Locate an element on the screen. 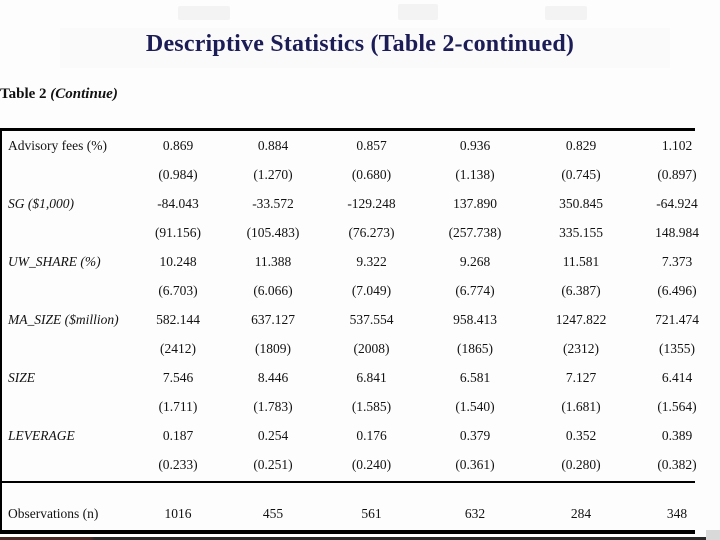  sd-cell: (7.049) is located at coordinates (371, 290).